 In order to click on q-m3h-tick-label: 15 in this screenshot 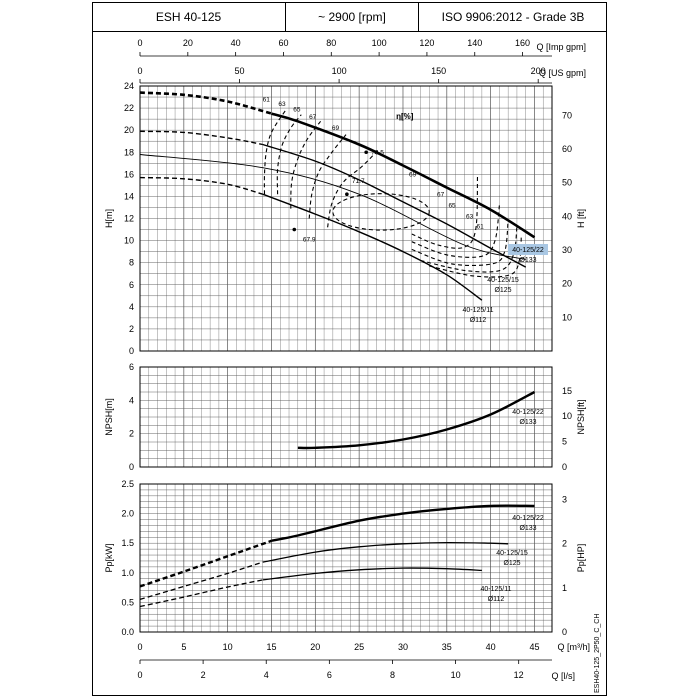, I will do `click(271, 647)`.